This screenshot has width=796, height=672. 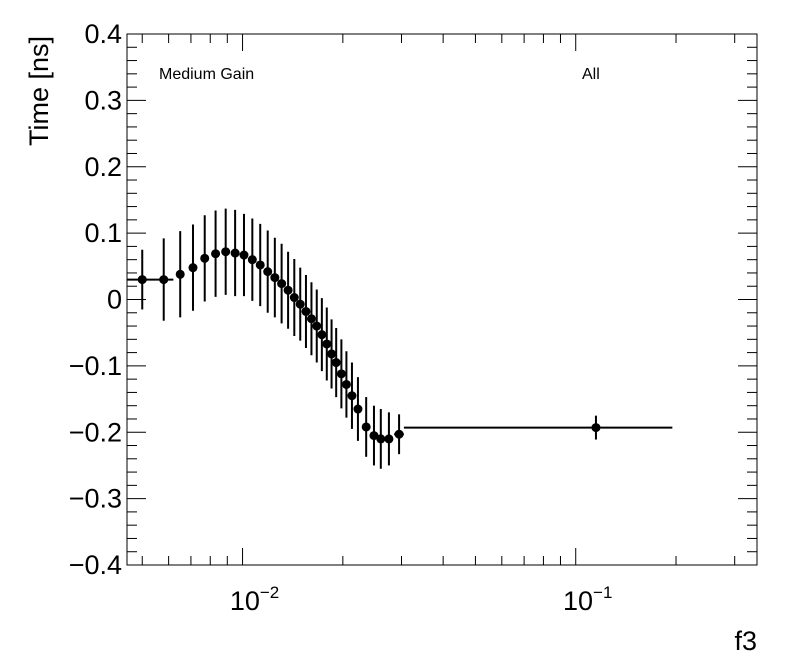 What do you see at coordinates (591, 74) in the screenshot?
I see `annotation-all: All` at bounding box center [591, 74].